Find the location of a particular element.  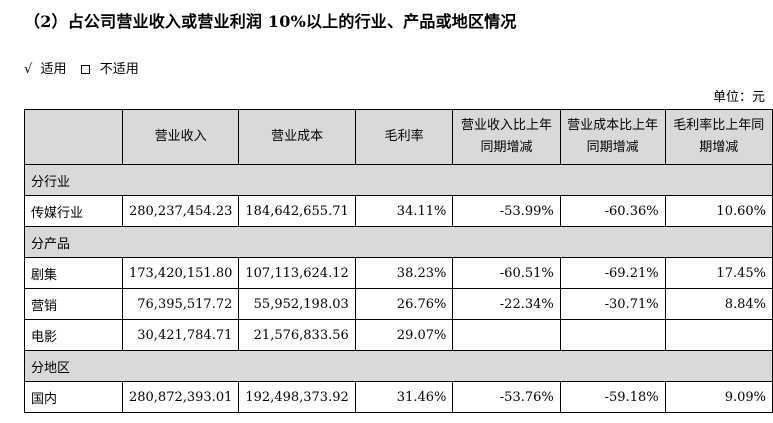

header-margin-yoy: 毛利率比上年同 期增减 is located at coordinates (718, 137).